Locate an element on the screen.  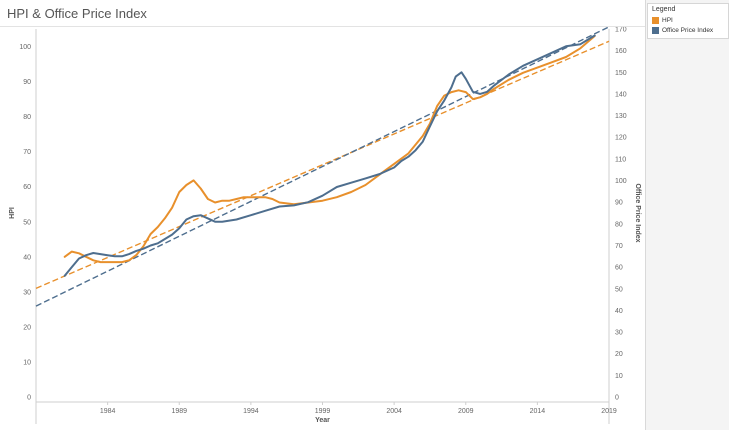
y-right-tick-label: 50 is located at coordinates (619, 289).